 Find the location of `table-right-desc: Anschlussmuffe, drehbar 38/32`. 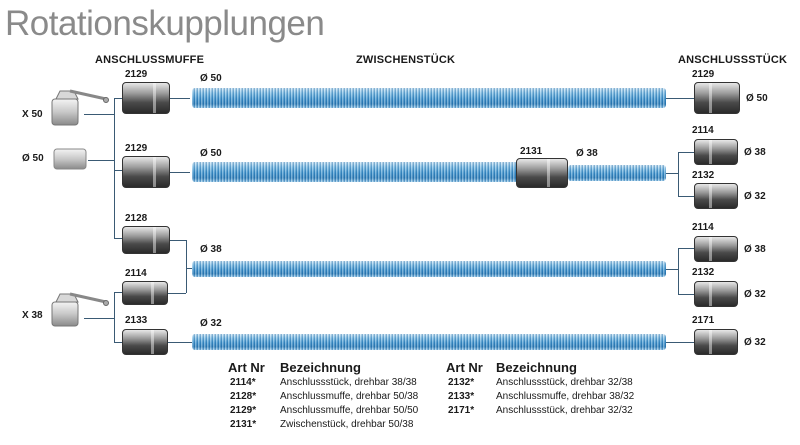

table-right-desc: Anschlussmuffe, drehbar 38/32 is located at coordinates (565, 396).